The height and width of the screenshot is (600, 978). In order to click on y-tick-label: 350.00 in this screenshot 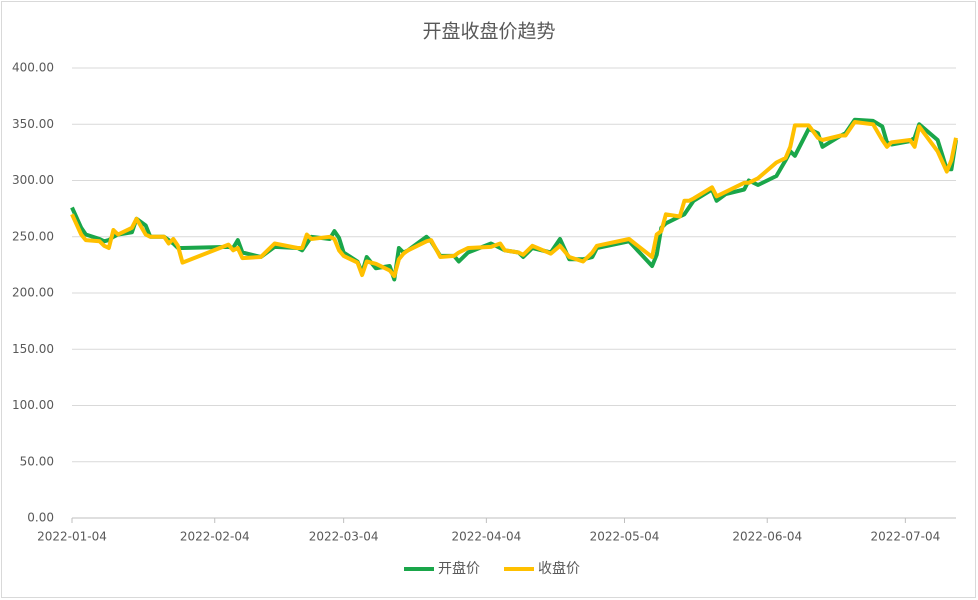, I will do `click(33, 124)`.